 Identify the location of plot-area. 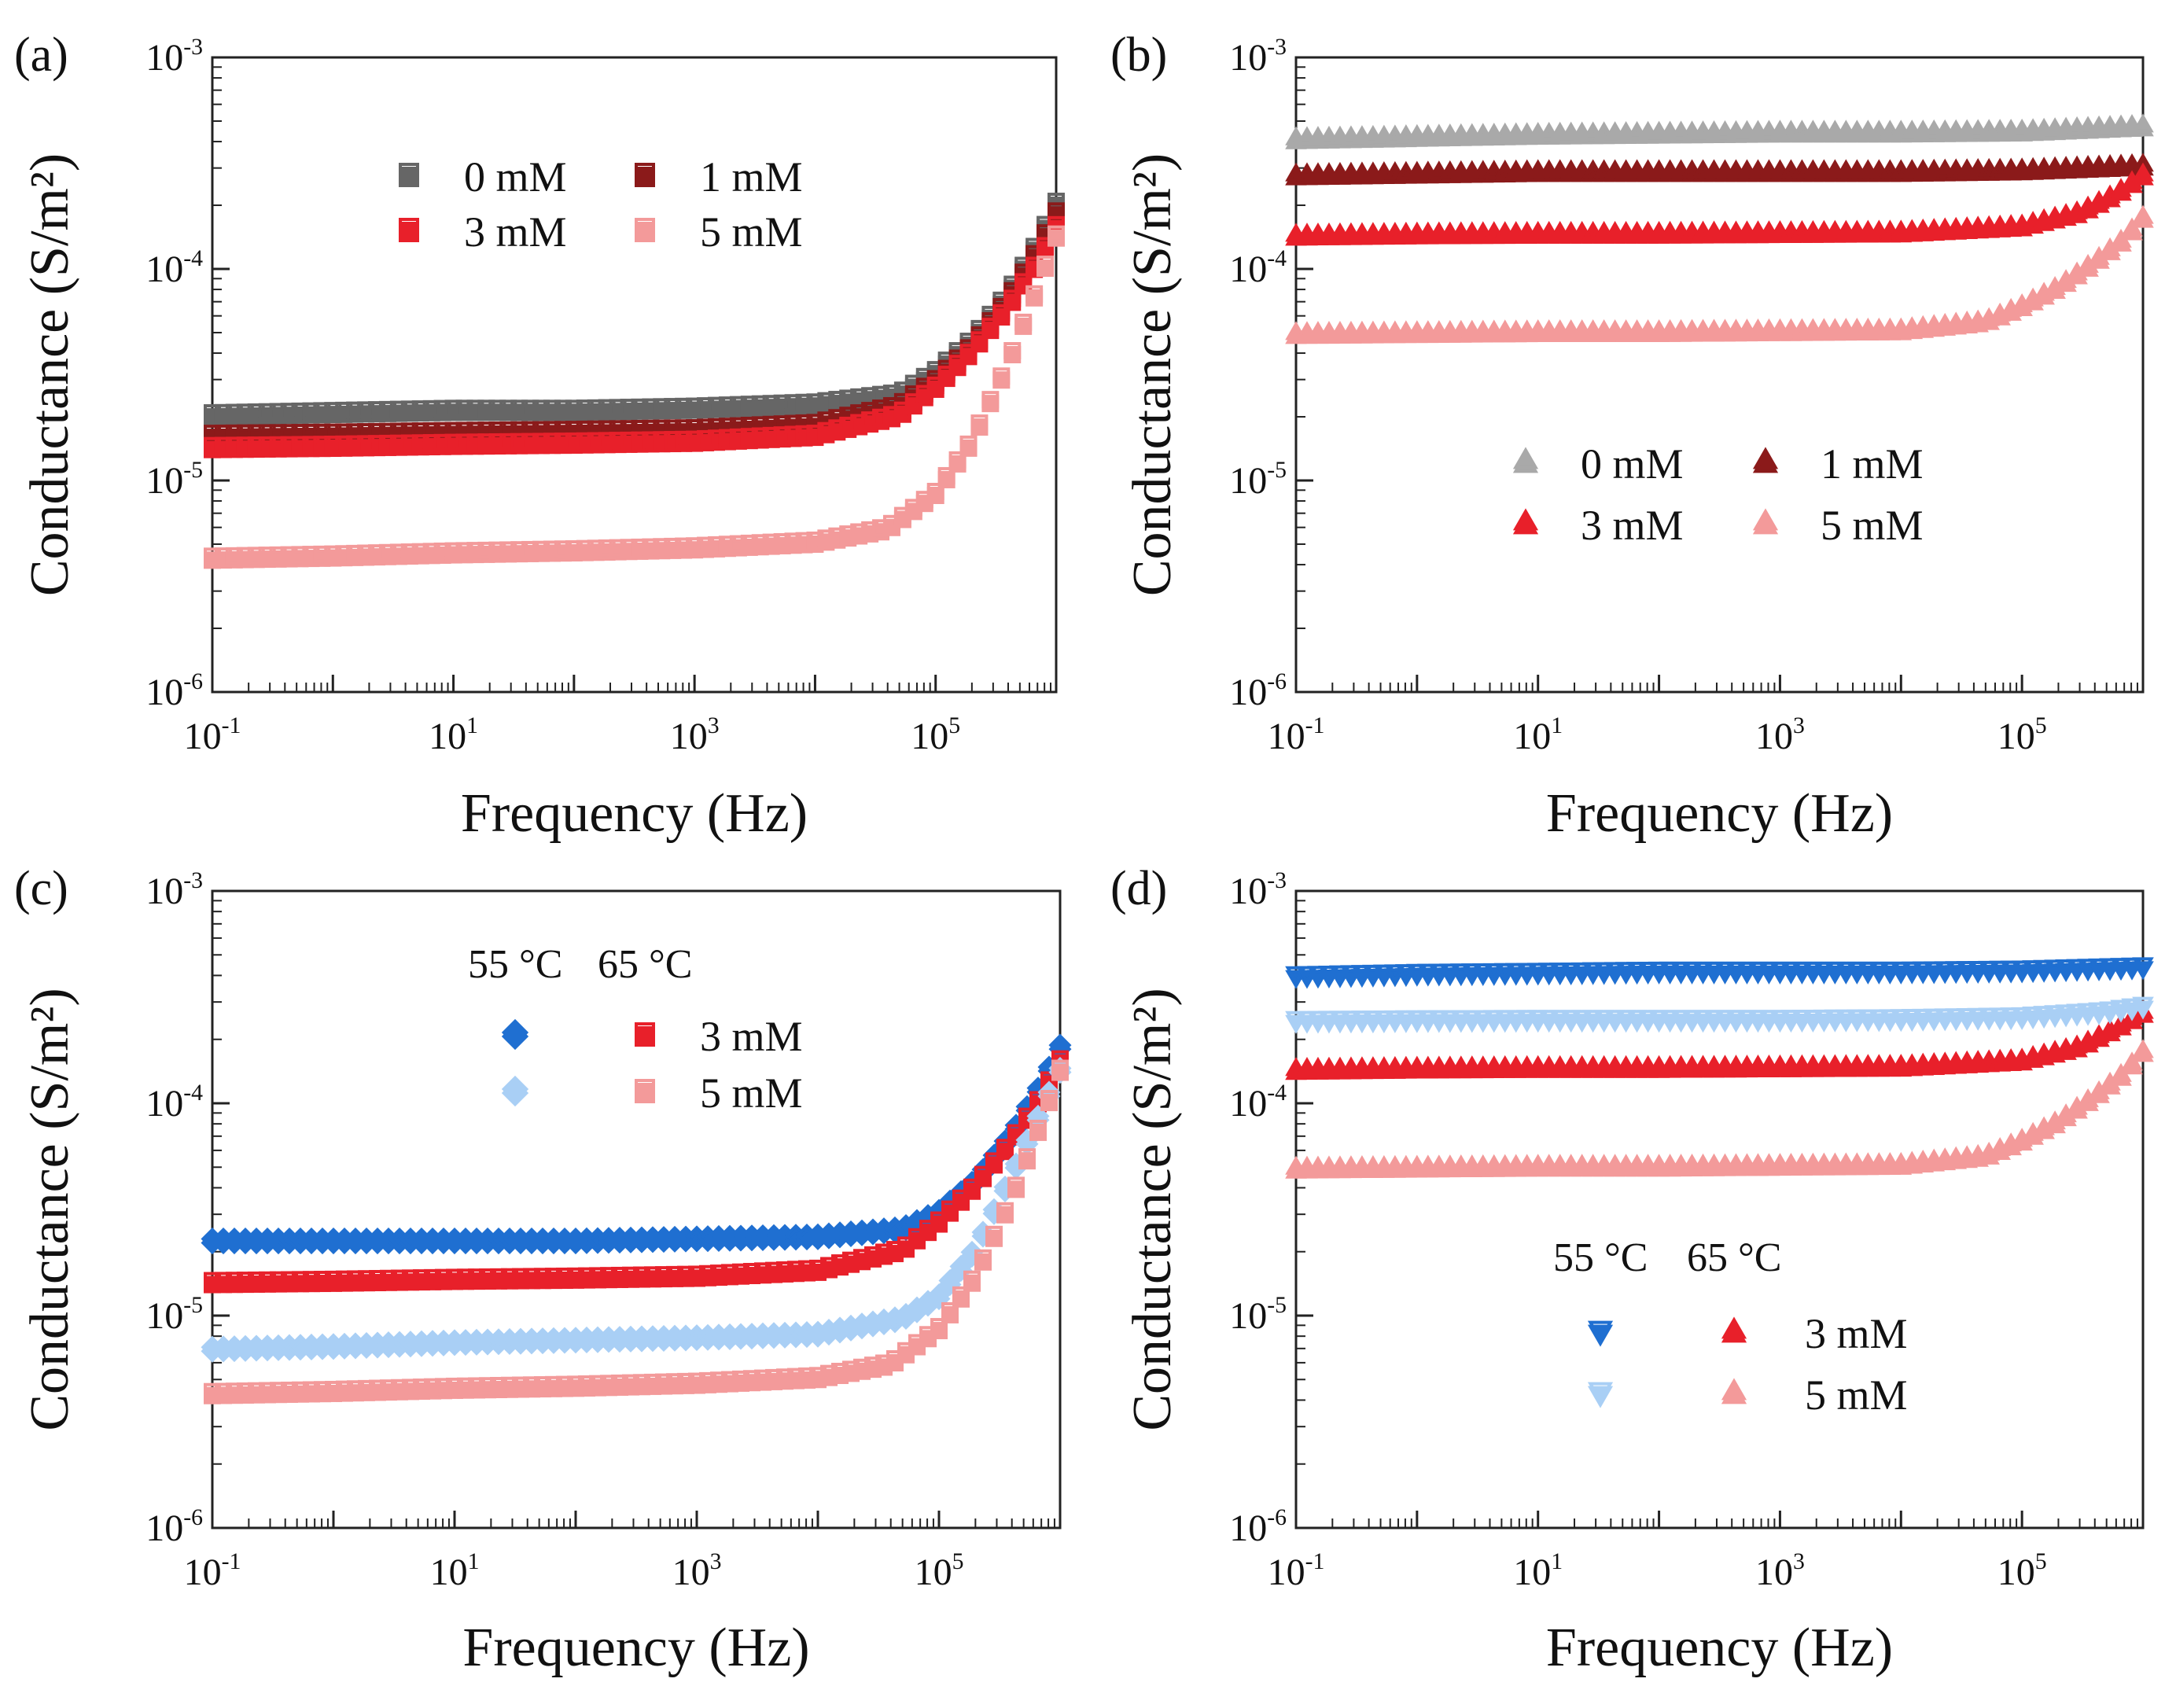
(636, 1218).